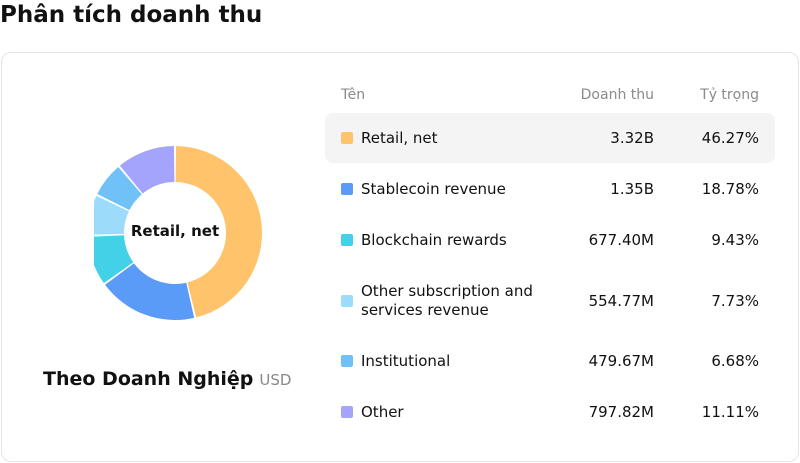 The image size is (800, 463). What do you see at coordinates (131, 15) in the screenshot?
I see `page-title: Phân tích doanh thu` at bounding box center [131, 15].